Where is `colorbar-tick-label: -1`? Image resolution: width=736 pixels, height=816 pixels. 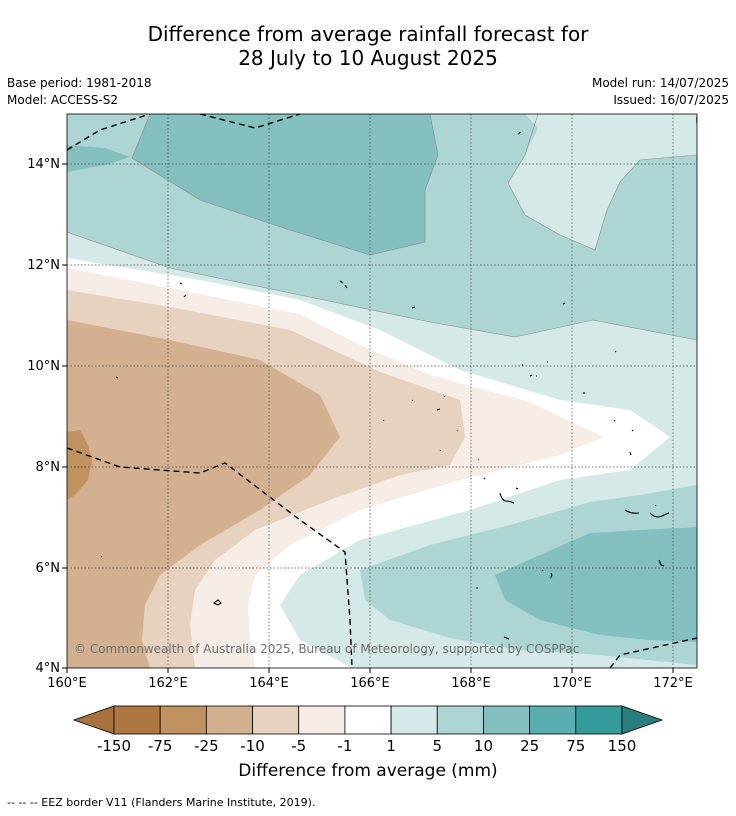
colorbar-tick-label: -1 is located at coordinates (344, 746).